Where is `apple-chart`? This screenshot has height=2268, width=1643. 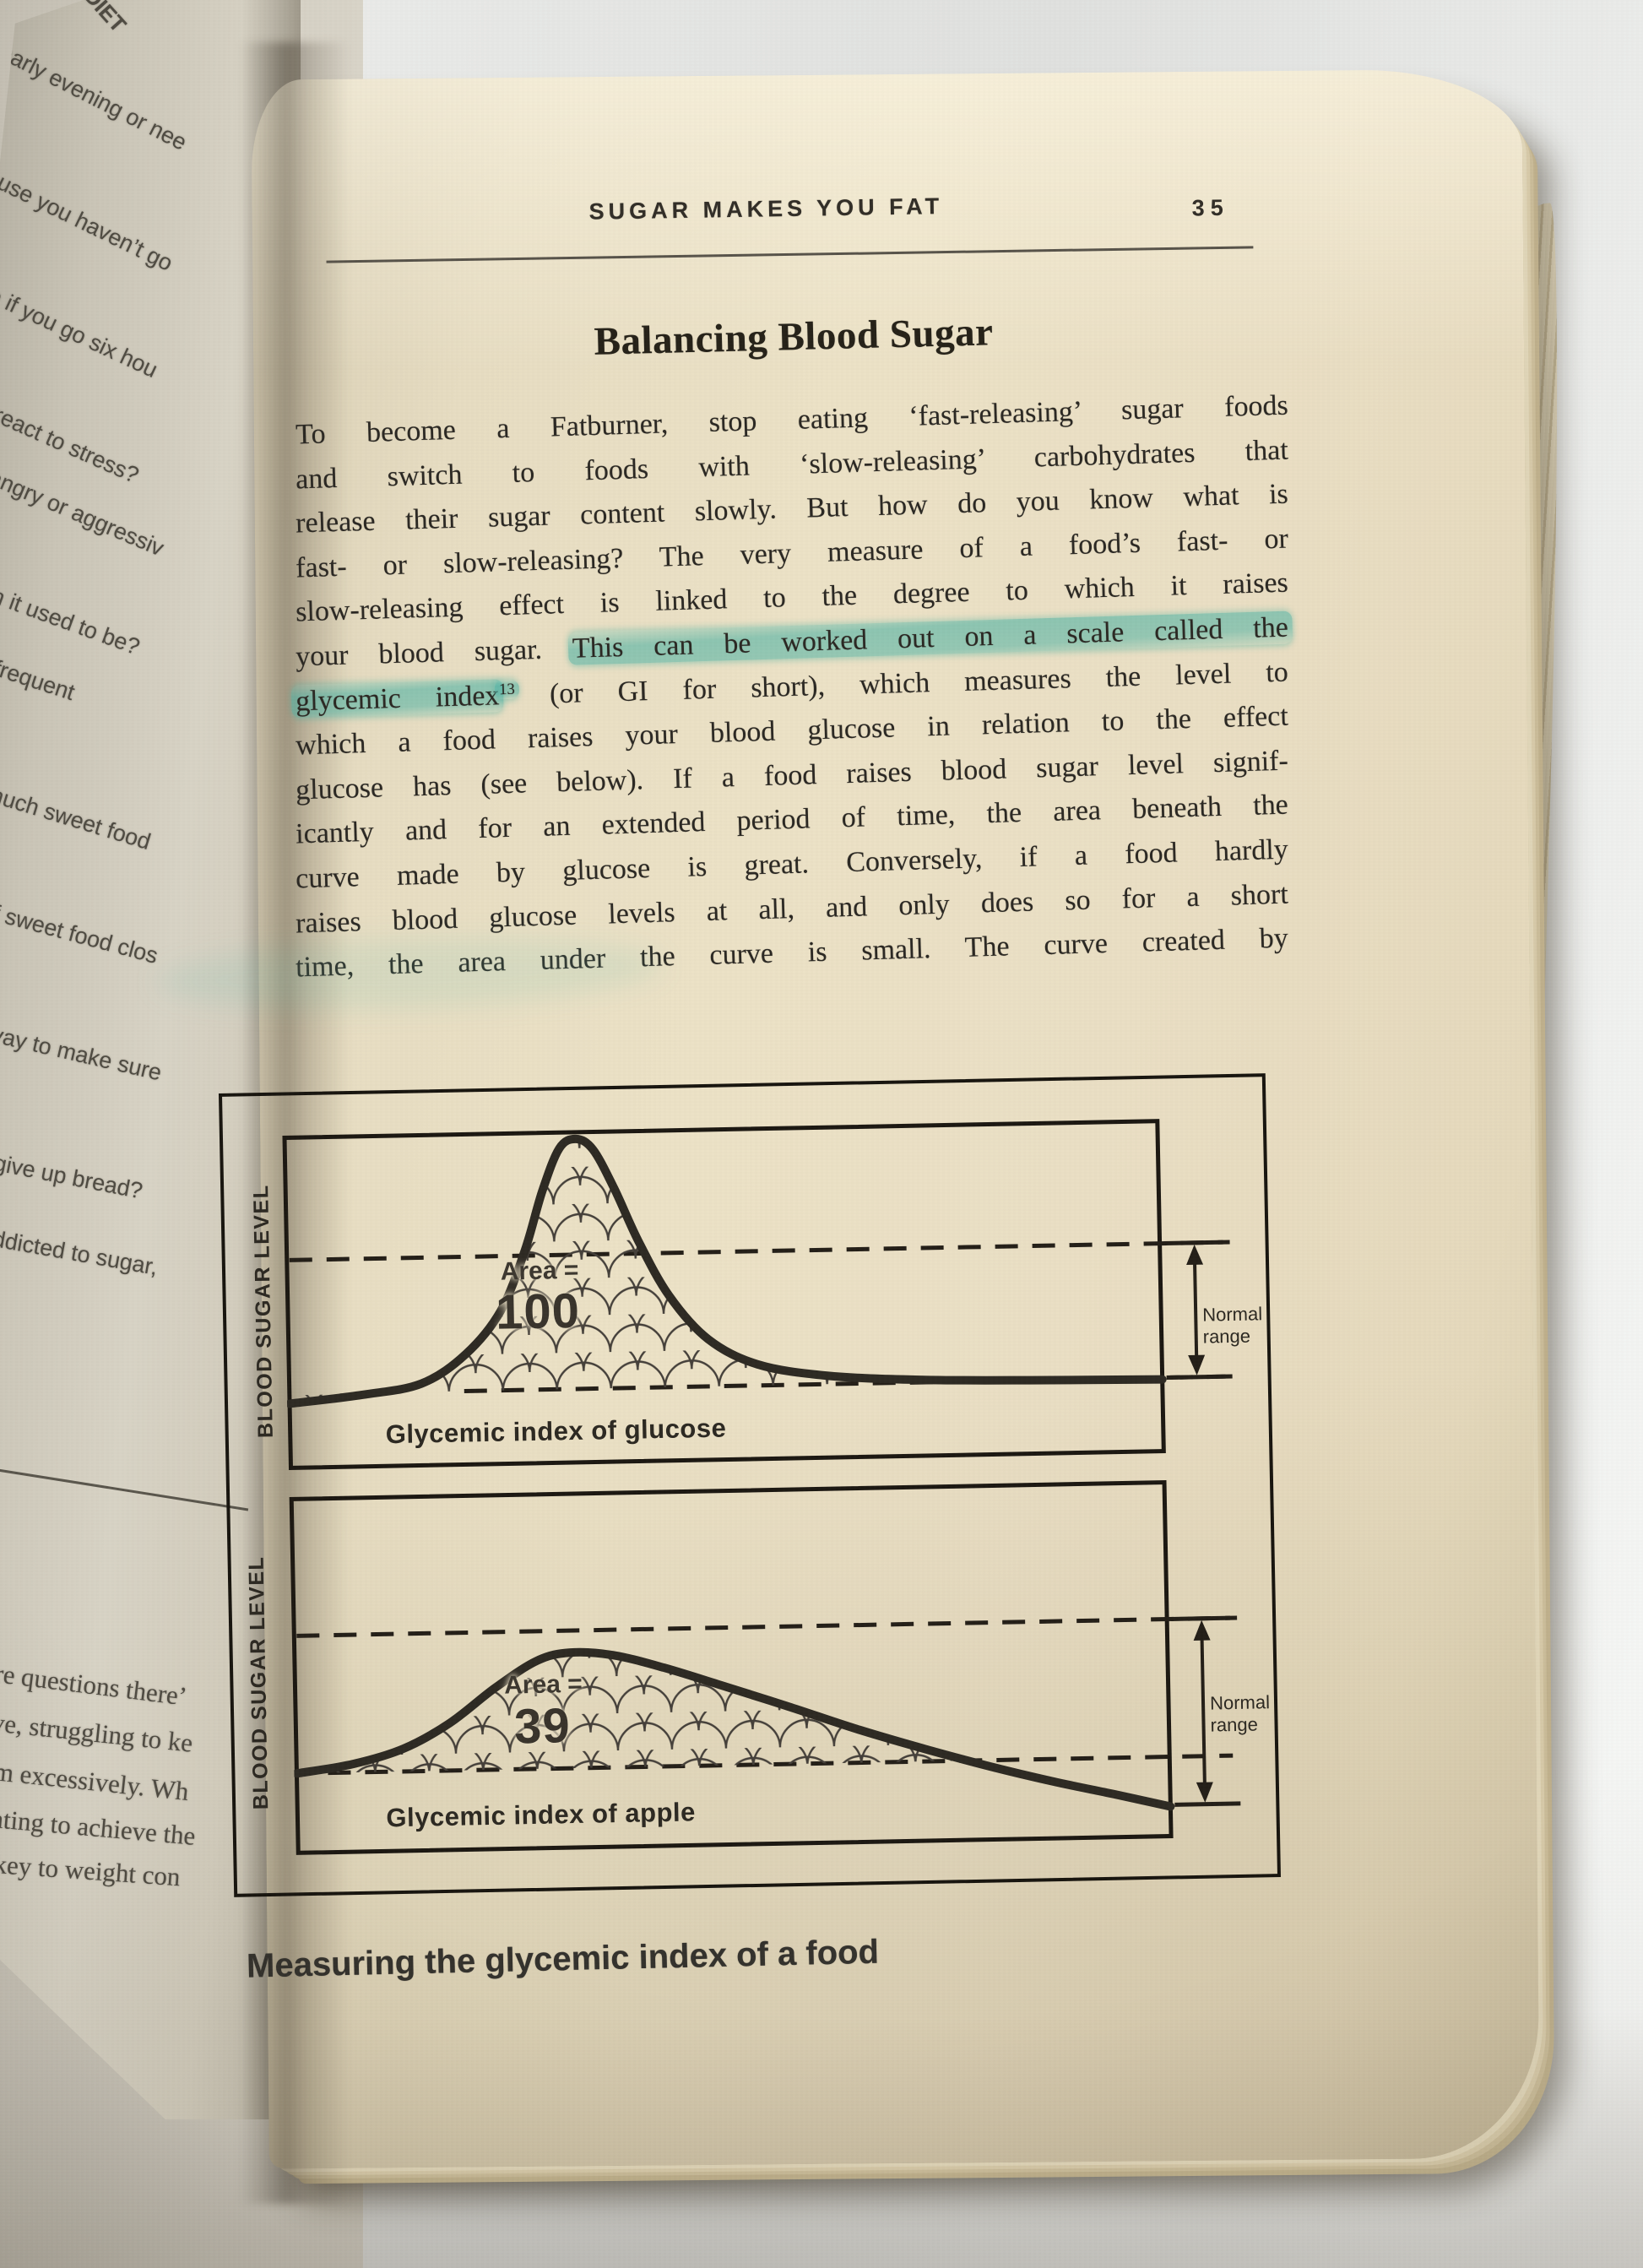 apple-chart is located at coordinates (765, 1667).